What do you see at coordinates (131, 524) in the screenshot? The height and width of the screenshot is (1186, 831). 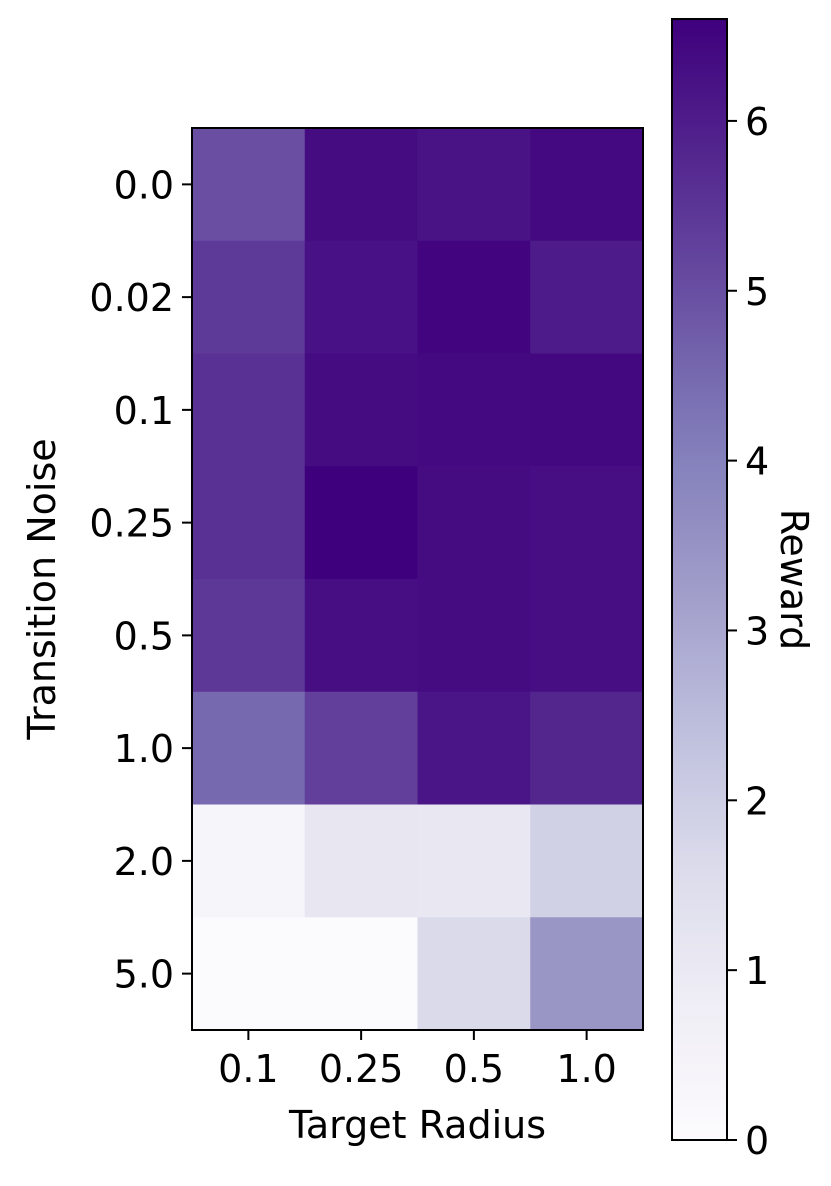 I see `y-tick-label: 0.25` at bounding box center [131, 524].